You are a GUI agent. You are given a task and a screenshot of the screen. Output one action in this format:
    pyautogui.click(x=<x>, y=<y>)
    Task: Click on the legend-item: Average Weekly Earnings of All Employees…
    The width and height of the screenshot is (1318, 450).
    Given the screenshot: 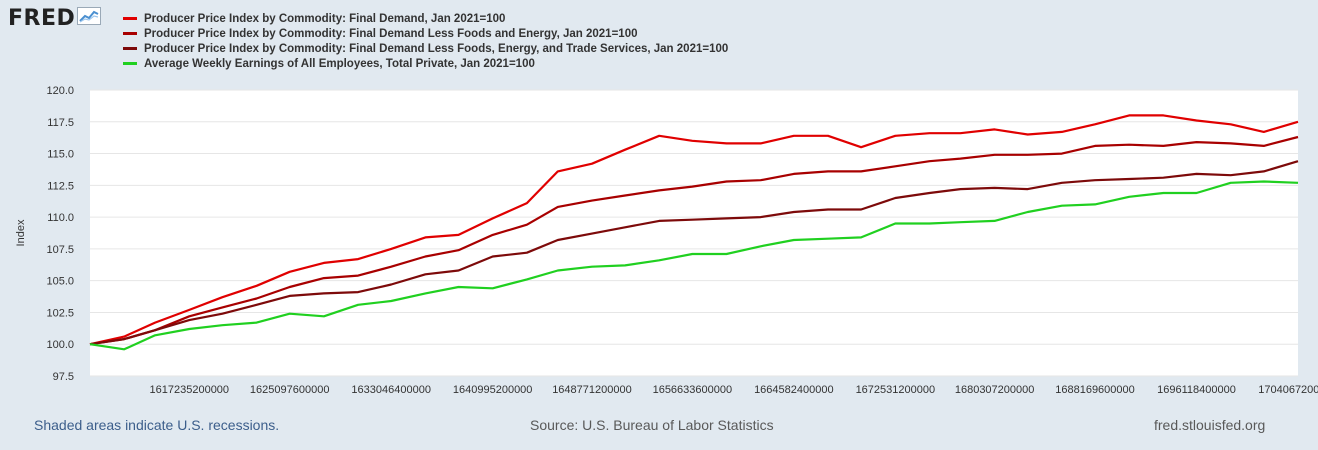 What is the action you would take?
    pyautogui.click(x=425, y=63)
    